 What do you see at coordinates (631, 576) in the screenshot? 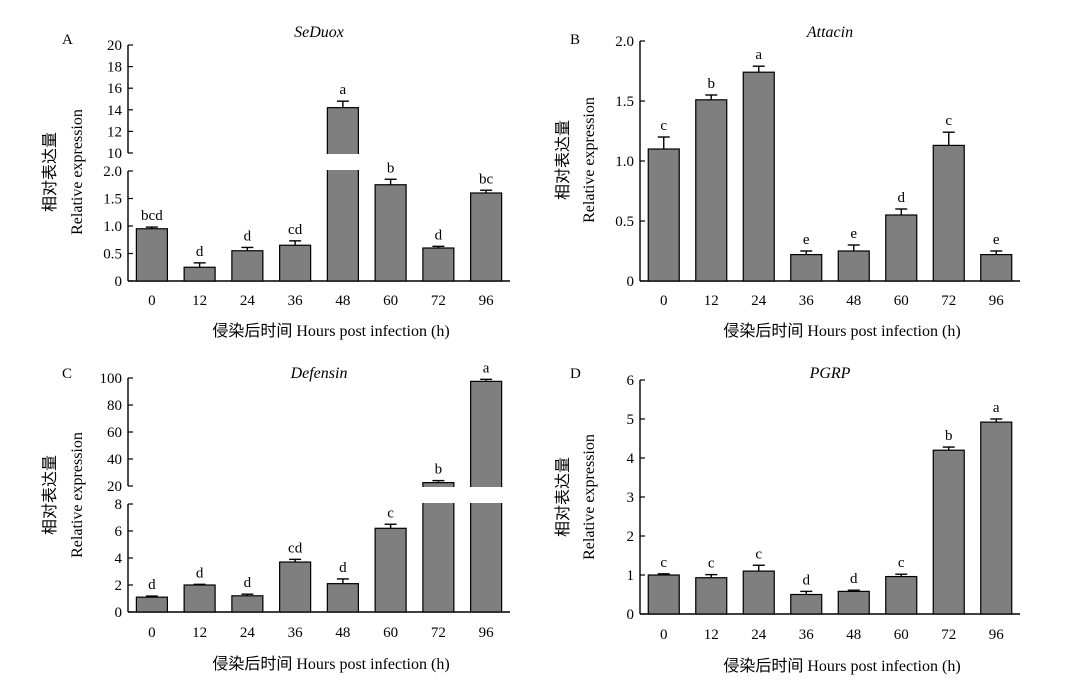
I see `y-tick-label: 1` at bounding box center [631, 576].